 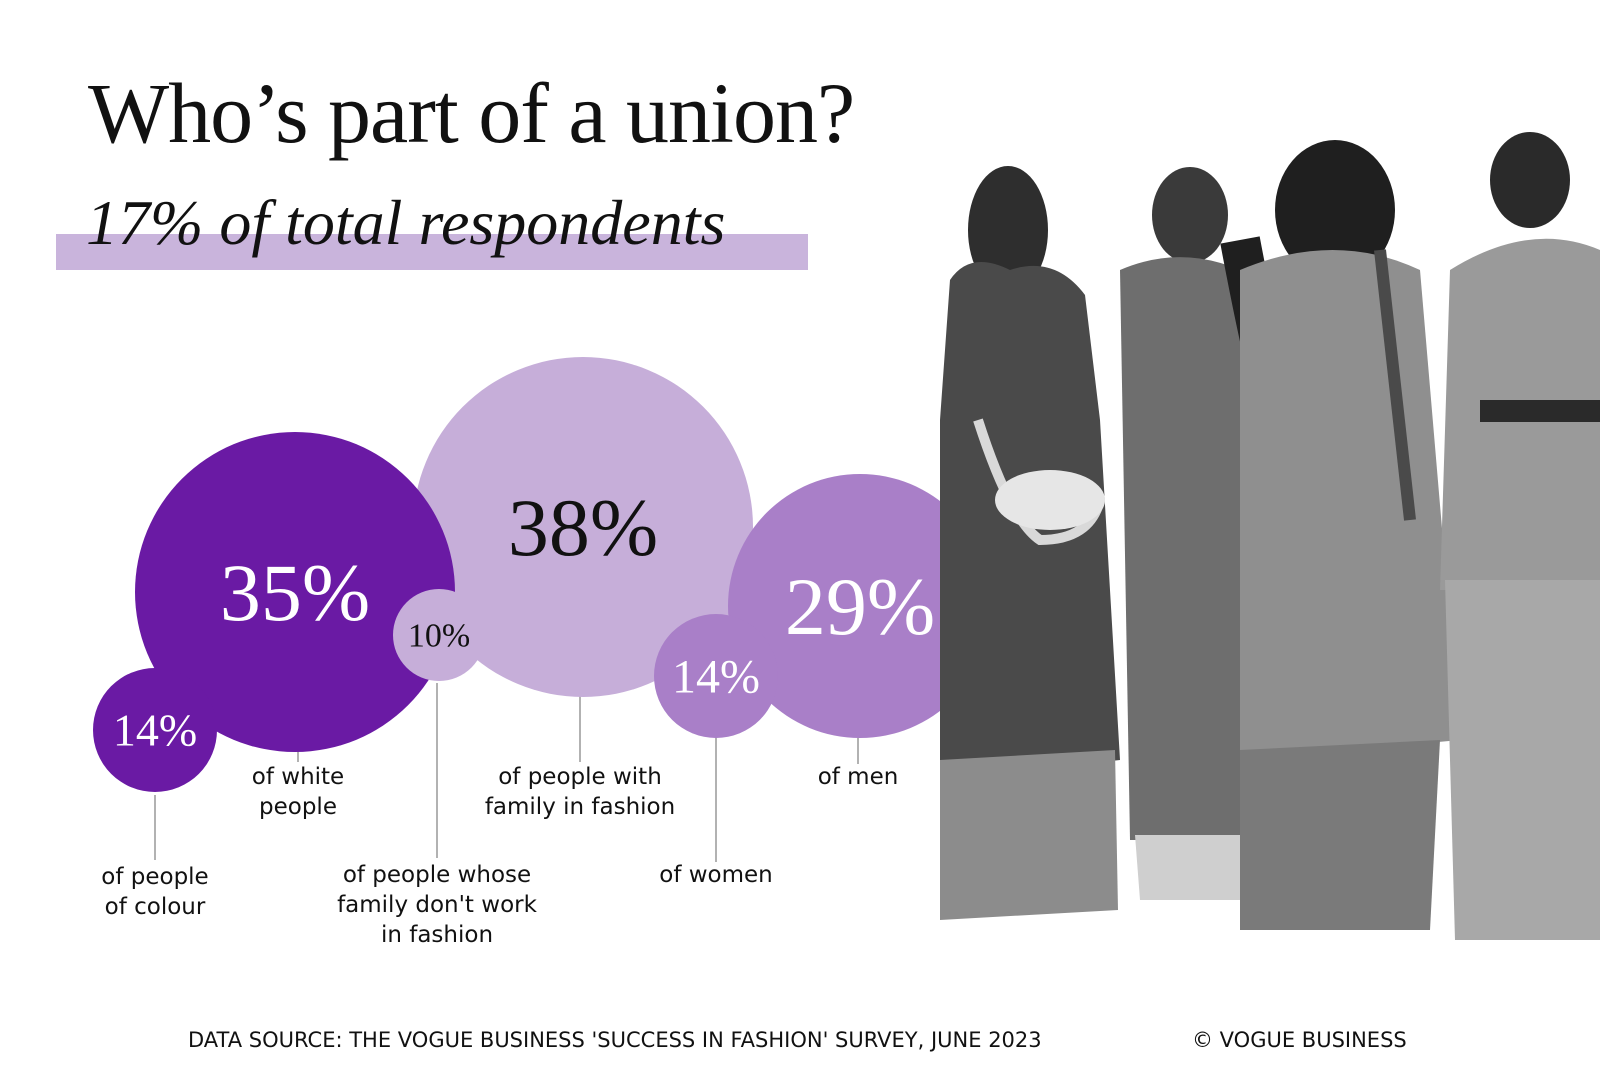 What do you see at coordinates (471, 113) in the screenshot?
I see `chart-title: Who’s part of a union?` at bounding box center [471, 113].